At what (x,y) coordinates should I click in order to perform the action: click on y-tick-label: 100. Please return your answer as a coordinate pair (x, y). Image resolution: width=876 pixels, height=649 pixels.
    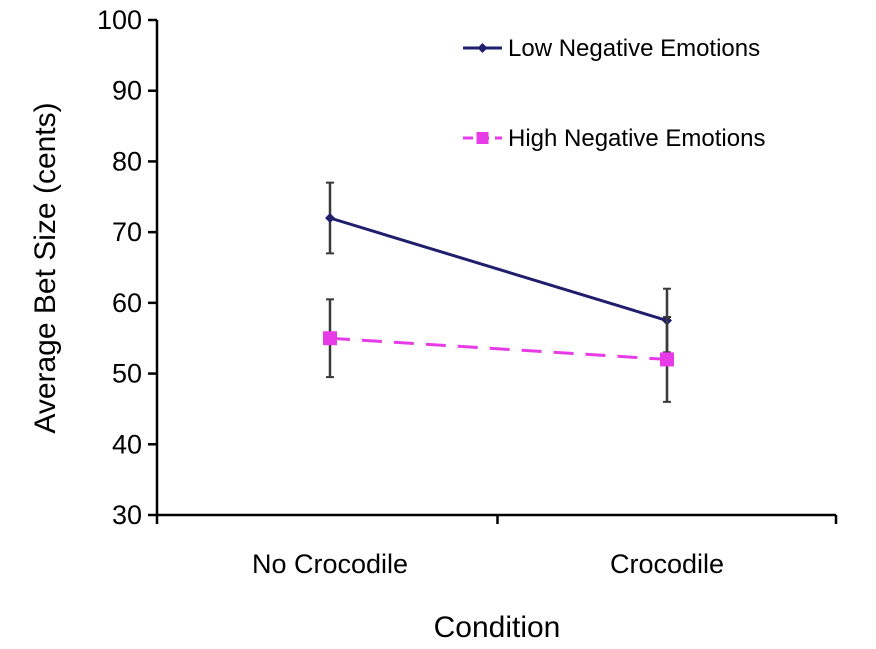
    Looking at the image, I should click on (119, 20).